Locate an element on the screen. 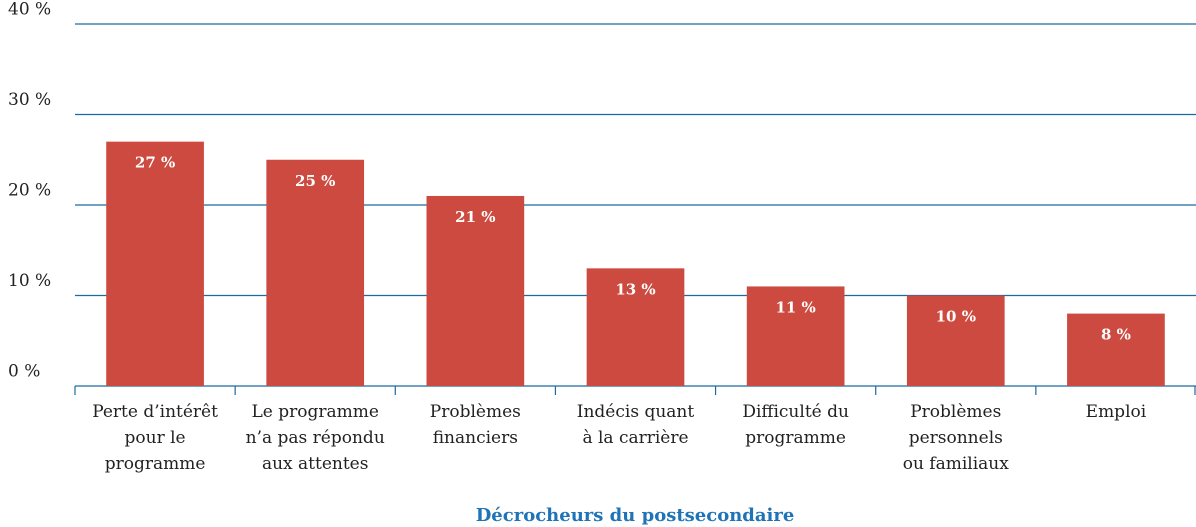 Image resolution: width=1196 pixels, height=527 pixels. x-tick-label: Difficulté du programme is located at coordinates (795, 425).